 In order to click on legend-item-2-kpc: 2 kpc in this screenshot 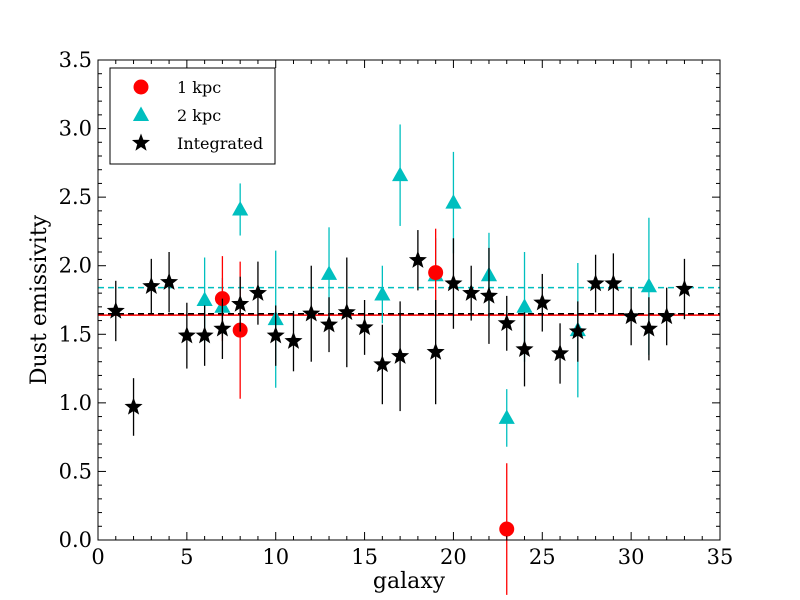, I will do `click(176, 115)`.